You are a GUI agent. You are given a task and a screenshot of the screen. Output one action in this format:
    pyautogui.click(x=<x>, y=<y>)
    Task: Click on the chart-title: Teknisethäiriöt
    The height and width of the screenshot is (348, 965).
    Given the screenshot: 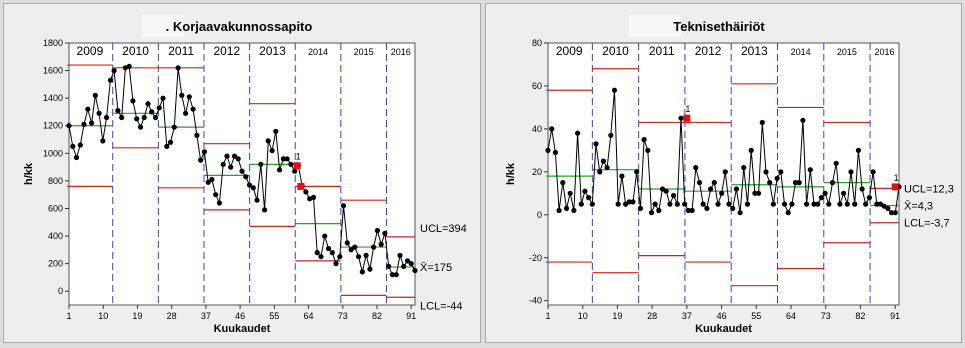 What is the action you would take?
    pyautogui.click(x=719, y=26)
    